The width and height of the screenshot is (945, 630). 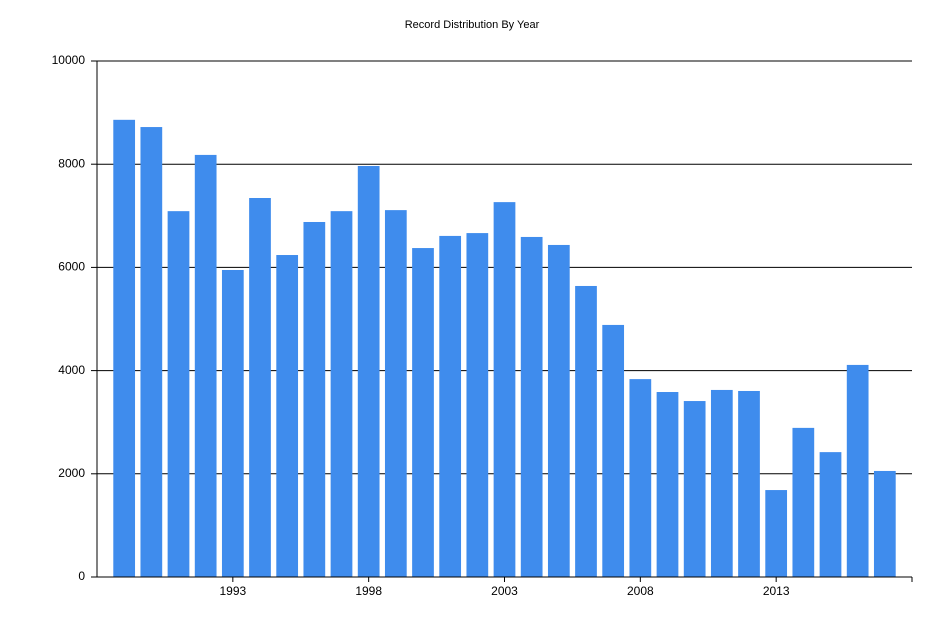 What do you see at coordinates (71, 163) in the screenshot?
I see `y-tick-label: 8000` at bounding box center [71, 163].